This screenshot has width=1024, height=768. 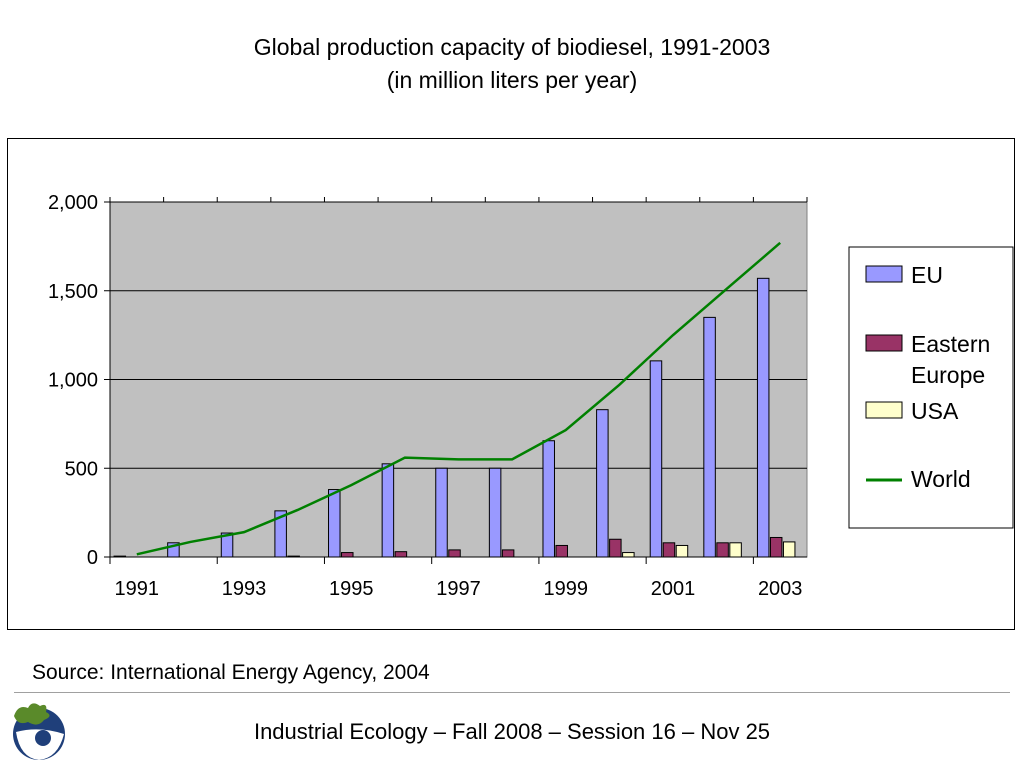 What do you see at coordinates (935, 411) in the screenshot?
I see `legend-label-usa: USA` at bounding box center [935, 411].